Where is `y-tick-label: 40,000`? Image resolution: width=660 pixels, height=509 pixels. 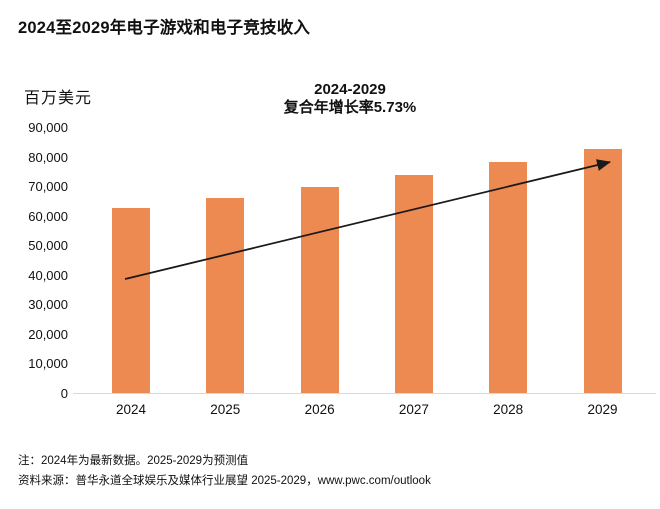
y-tick-label: 40,000 is located at coordinates (48, 275).